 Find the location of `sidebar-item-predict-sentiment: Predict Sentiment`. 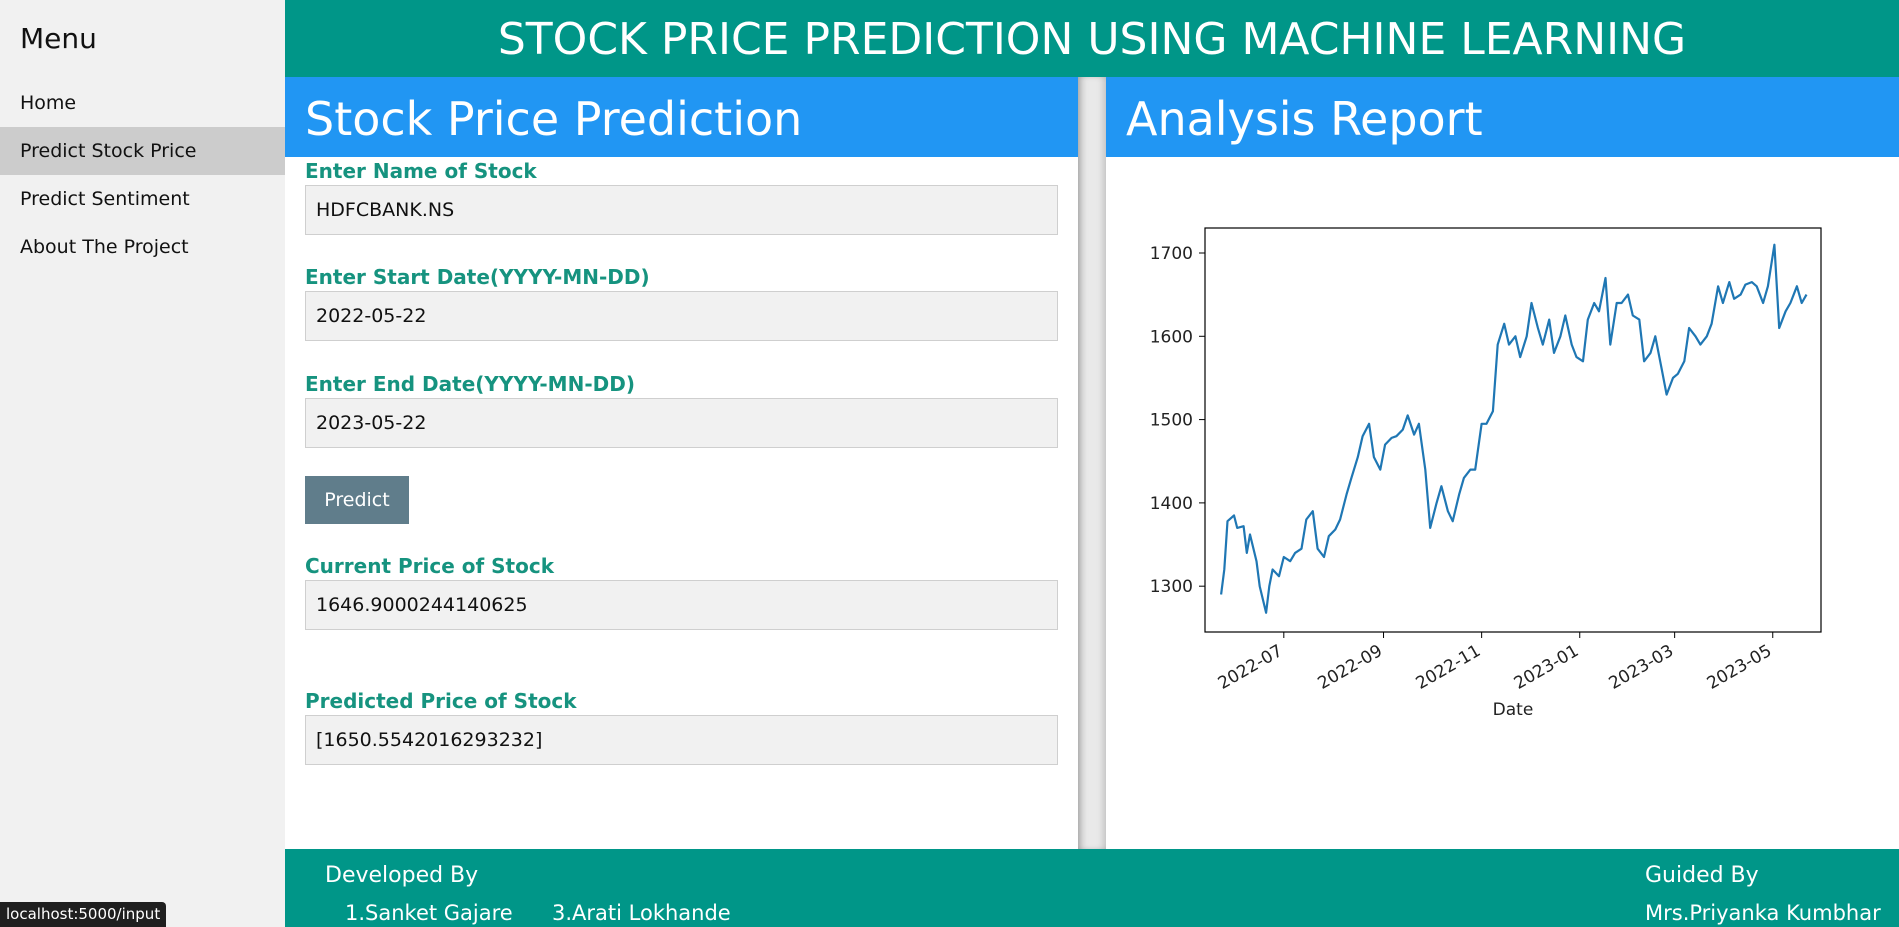

sidebar-item-predict-sentiment: Predict Sentiment is located at coordinates (105, 199).